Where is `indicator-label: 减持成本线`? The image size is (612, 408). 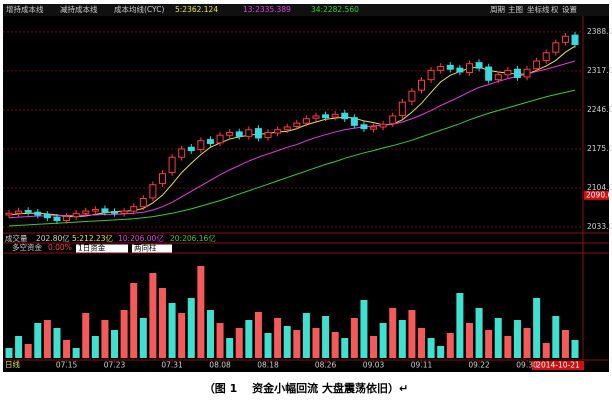 indicator-label: 减持成本线 is located at coordinates (79, 9).